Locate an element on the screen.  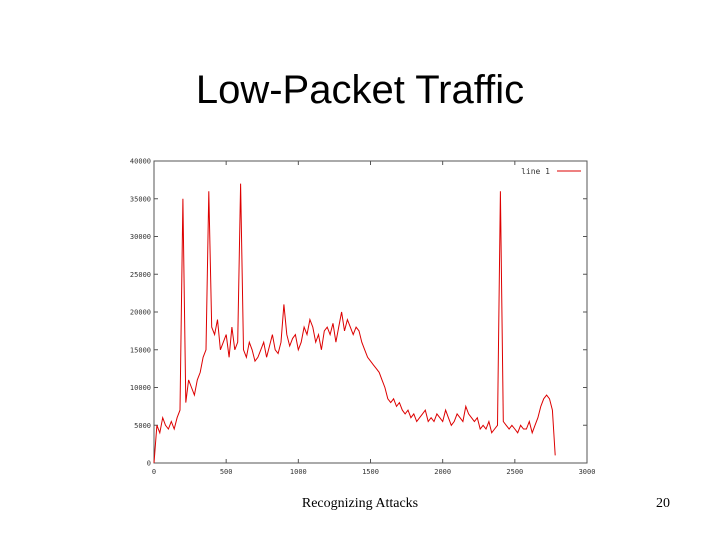
x-tick-label: 2000 is located at coordinates (442, 472).